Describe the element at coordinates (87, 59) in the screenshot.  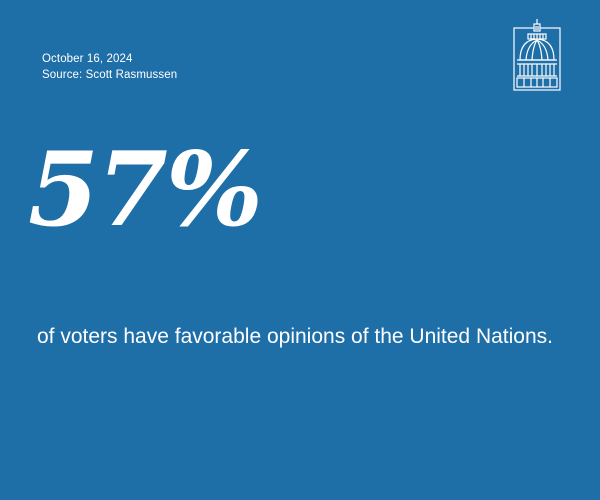
I see `publish-date: October 16, 2024` at that location.